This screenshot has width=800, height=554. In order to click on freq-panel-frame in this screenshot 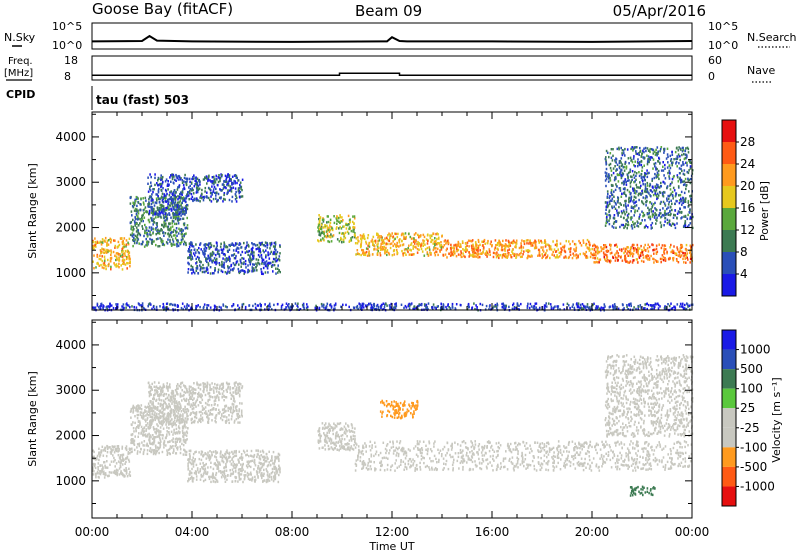, I will do `click(392, 68)`.